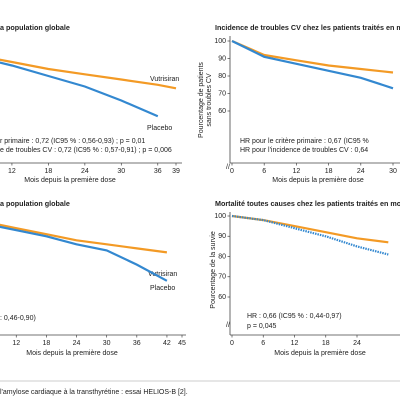  Describe the element at coordinates (294, 316) in the screenshot. I see `annotation: HR : 0,66 (IC95 % : 0,44-0,97)` at that location.